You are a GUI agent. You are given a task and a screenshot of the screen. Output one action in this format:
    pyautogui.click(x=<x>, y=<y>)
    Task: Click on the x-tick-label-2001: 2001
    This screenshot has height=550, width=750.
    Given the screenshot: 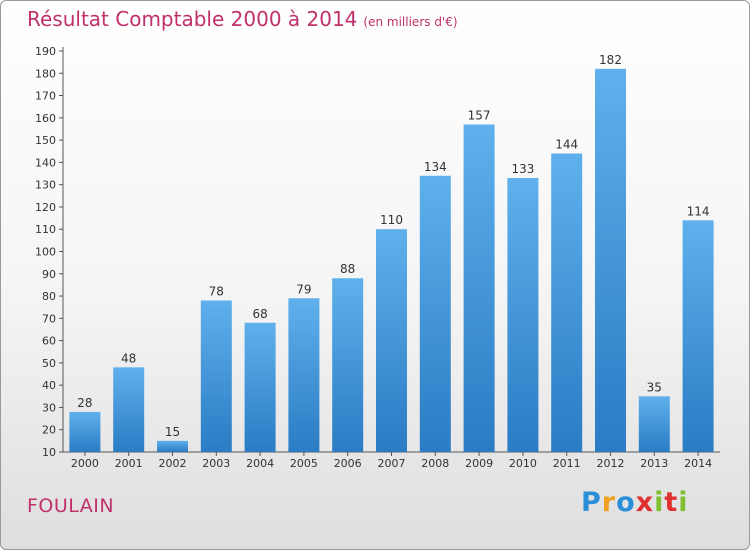 What is the action you would take?
    pyautogui.click(x=129, y=463)
    